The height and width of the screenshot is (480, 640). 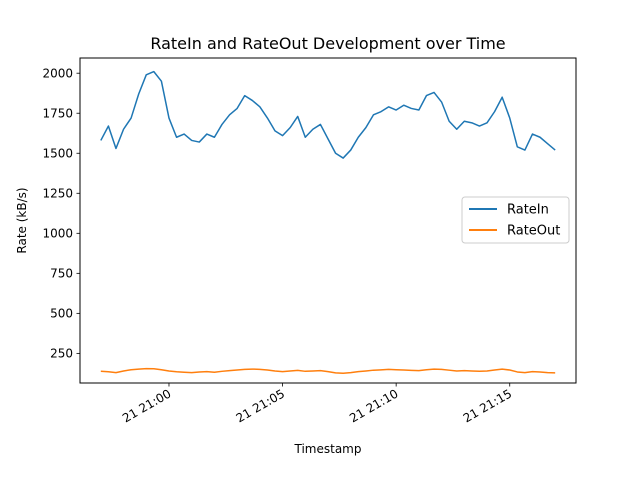 I want to click on y-tick-label: 2000, so click(x=57, y=74).